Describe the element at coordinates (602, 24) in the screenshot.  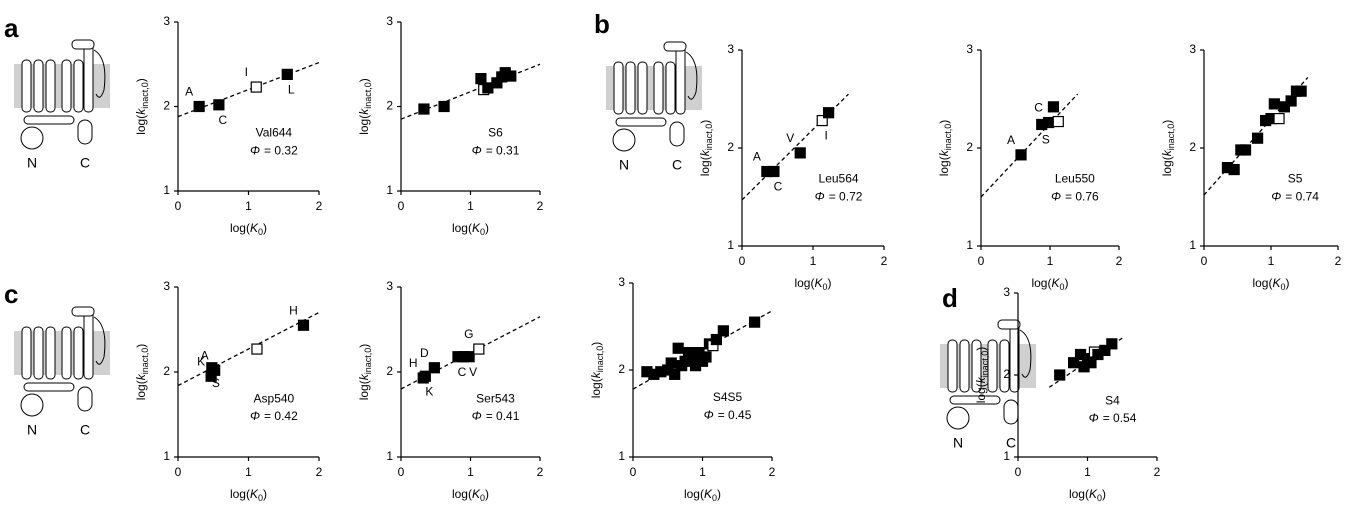
I see `panel-letter: b` at that location.